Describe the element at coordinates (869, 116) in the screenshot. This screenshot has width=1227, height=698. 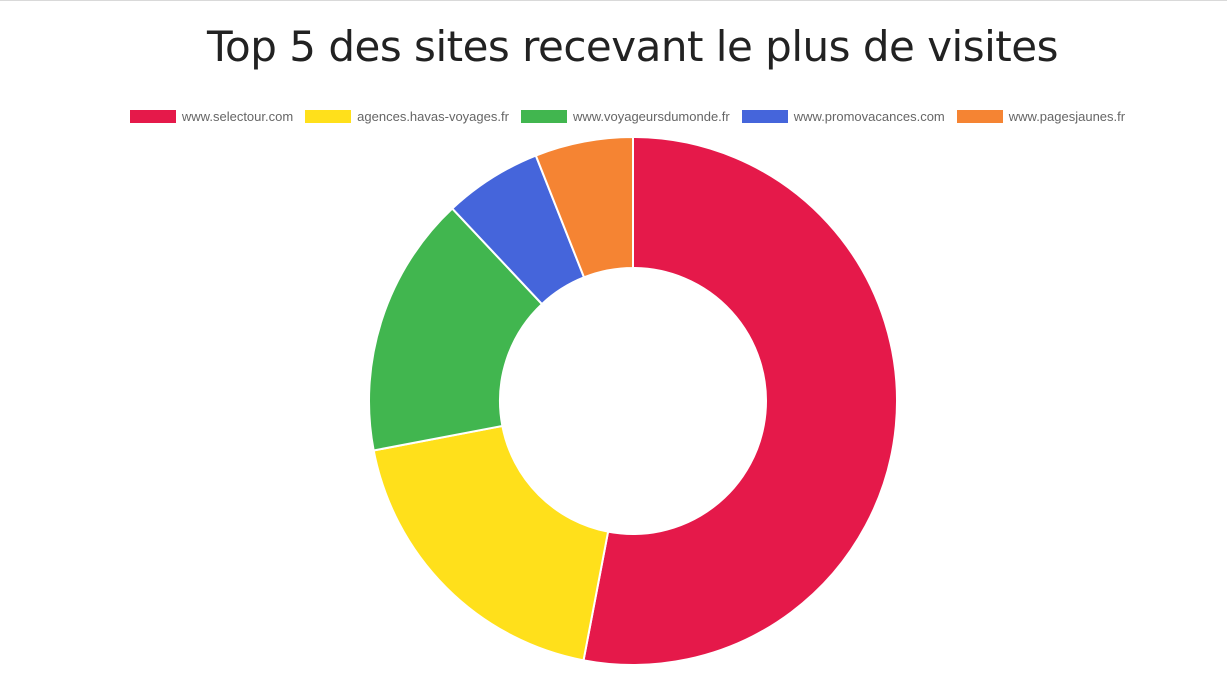
I see `legend-label: www.promovacances.com` at that location.